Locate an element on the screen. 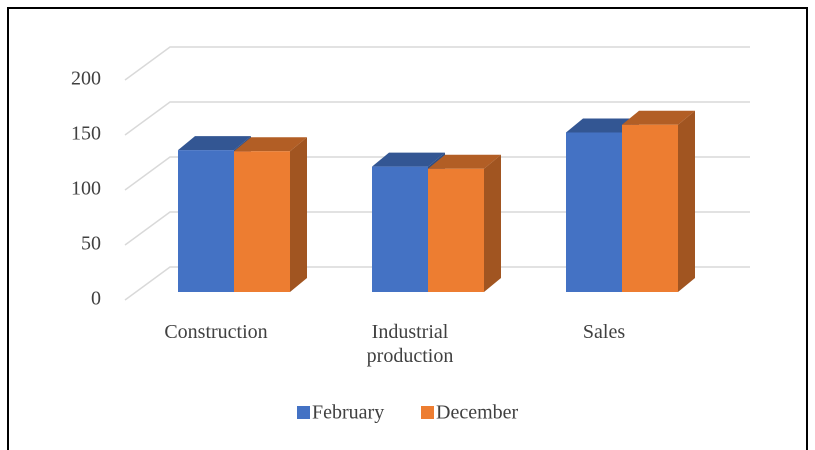 Image resolution: width=815 pixels, height=450 pixels. y-tick-label: 200 is located at coordinates (86, 79).